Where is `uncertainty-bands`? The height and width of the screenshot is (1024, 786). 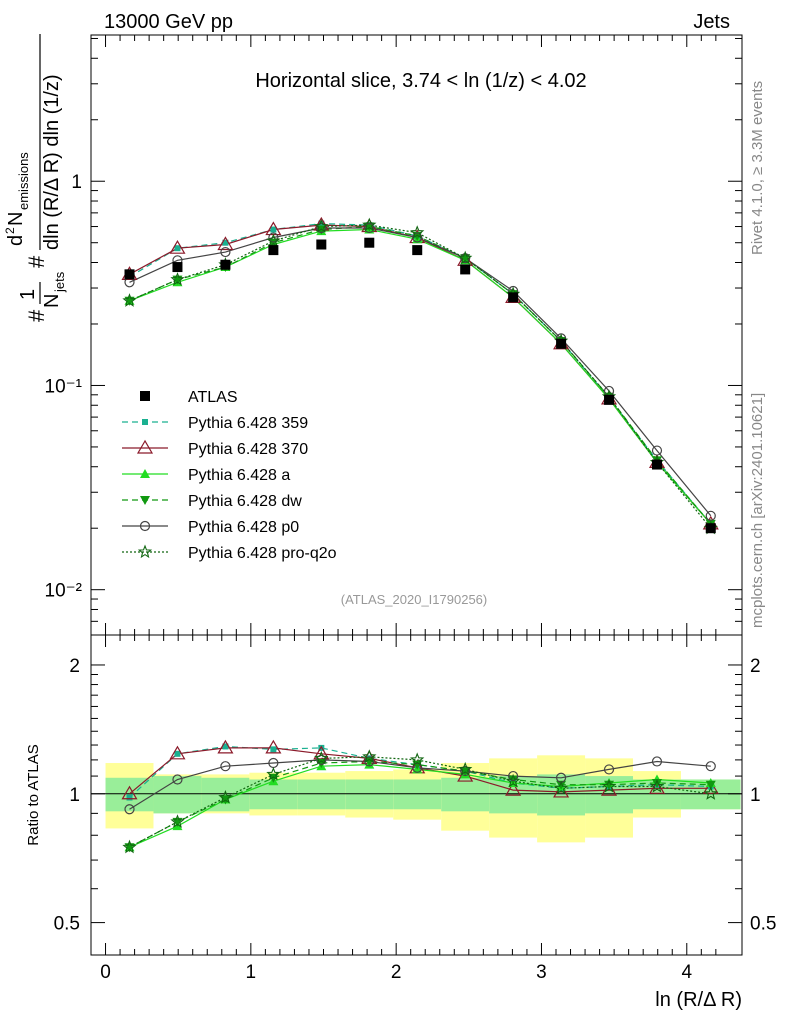 uncertainty-bands is located at coordinates (416, 799).